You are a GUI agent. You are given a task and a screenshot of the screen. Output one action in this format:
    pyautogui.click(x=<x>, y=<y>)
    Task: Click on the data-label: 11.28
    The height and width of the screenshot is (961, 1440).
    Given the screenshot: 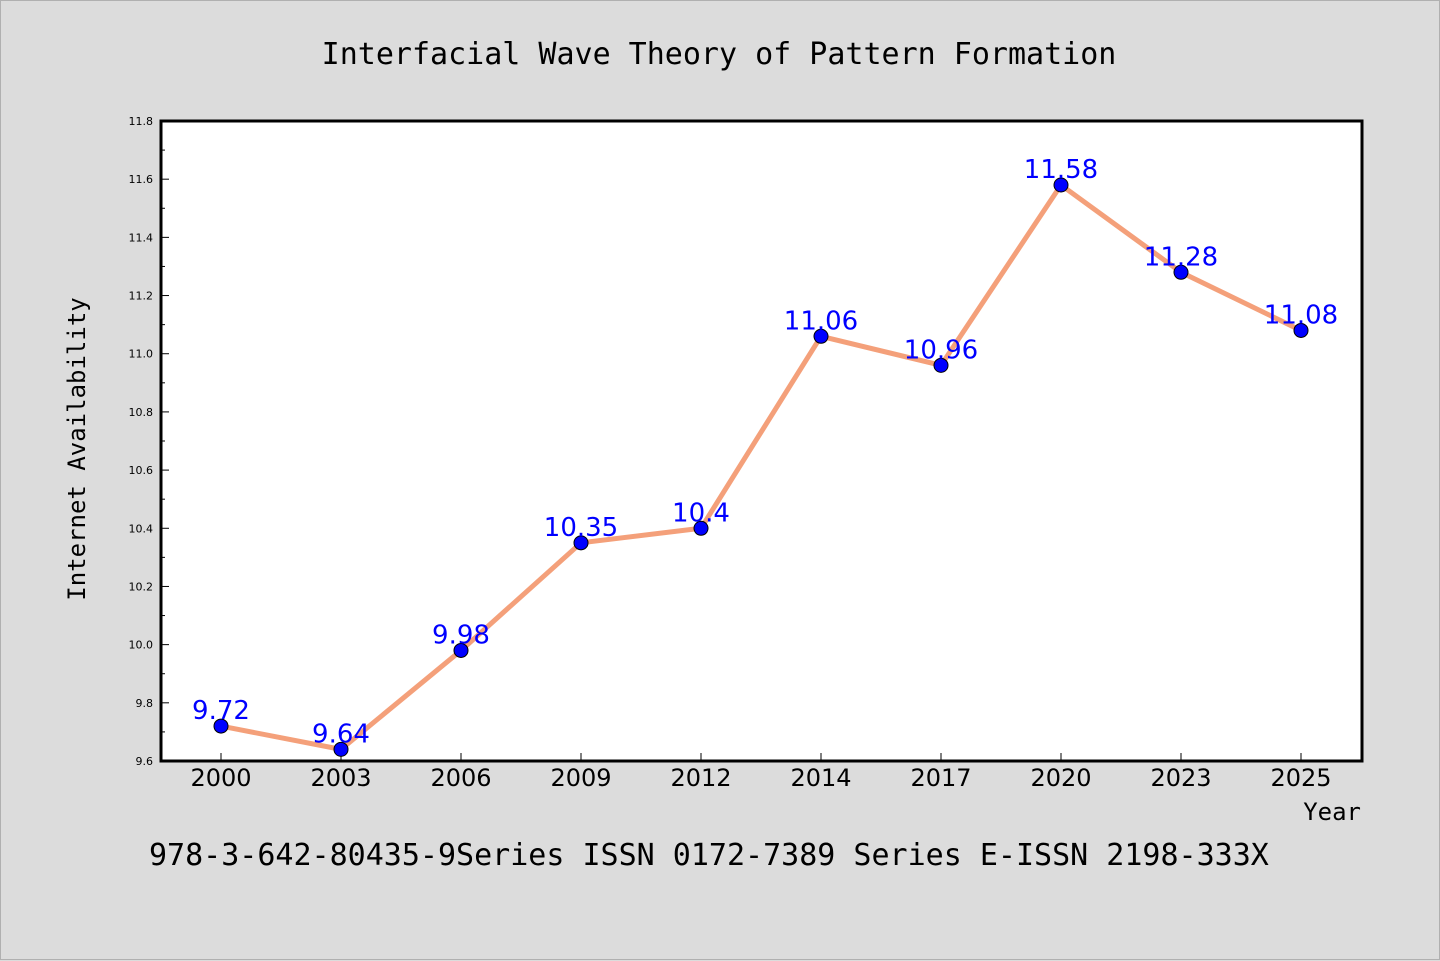 What is the action you would take?
    pyautogui.click(x=1181, y=257)
    